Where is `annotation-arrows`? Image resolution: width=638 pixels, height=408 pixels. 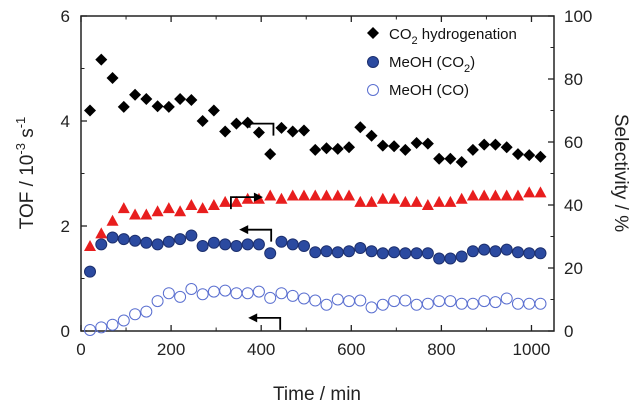
annotation-arrows is located at coordinates (256, 224).